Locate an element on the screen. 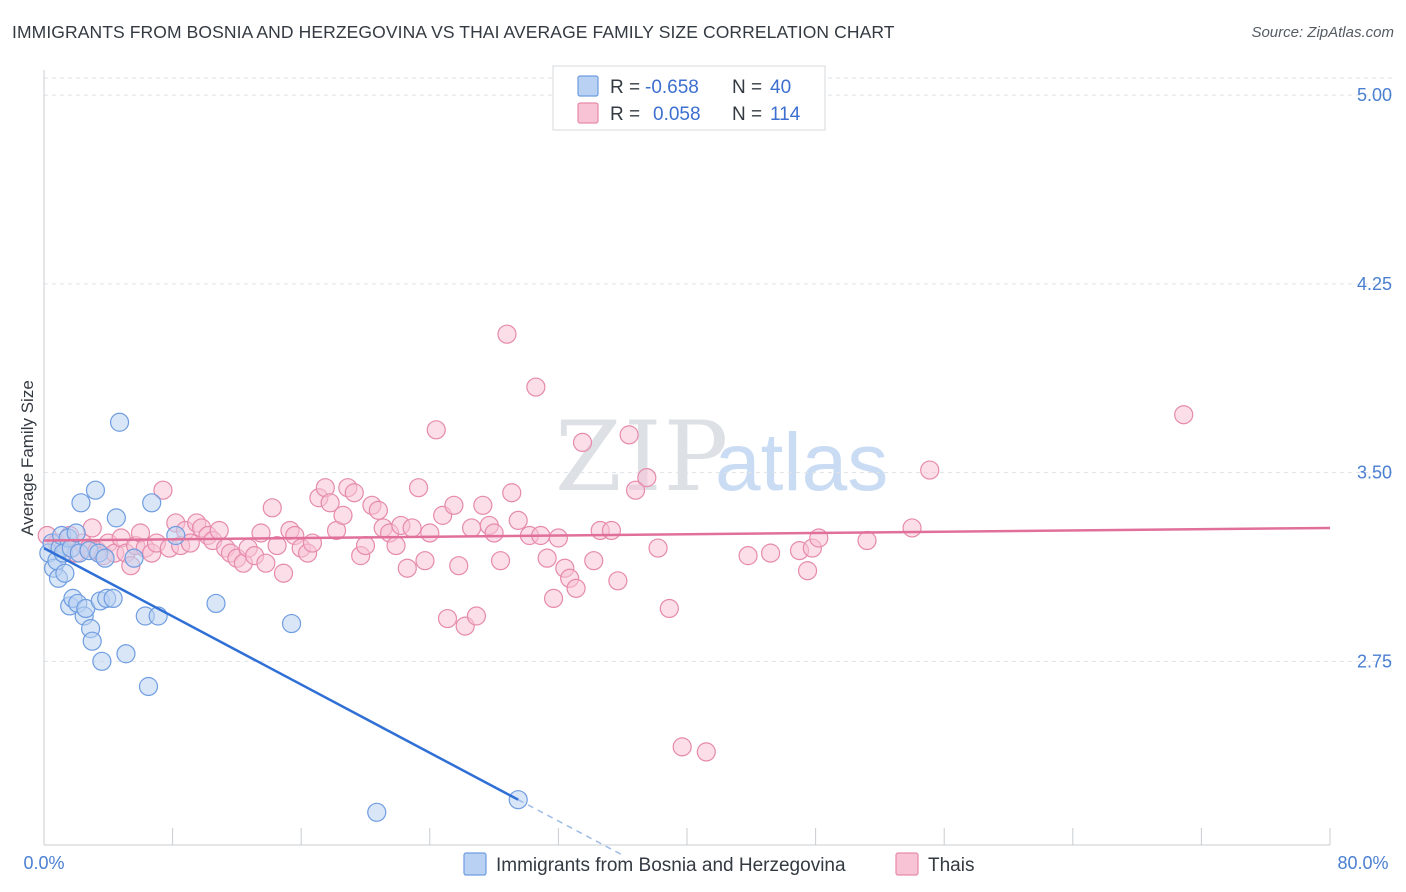  legend-r-label-bosnia: R = is located at coordinates (625, 87).